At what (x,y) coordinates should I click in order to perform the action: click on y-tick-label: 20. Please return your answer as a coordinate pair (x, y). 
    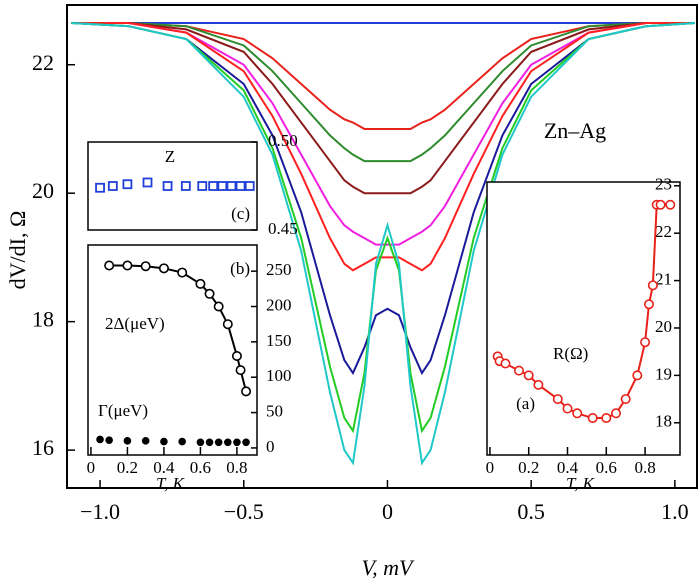
    Looking at the image, I should click on (43, 190).